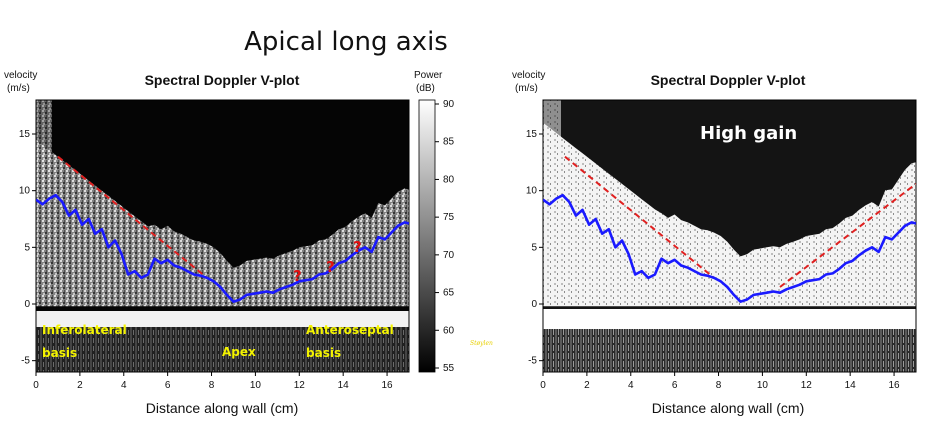 The height and width of the screenshot is (436, 950). Describe the element at coordinates (18, 88) in the screenshot. I see `left-ylabel-line2: (m/s)` at that location.